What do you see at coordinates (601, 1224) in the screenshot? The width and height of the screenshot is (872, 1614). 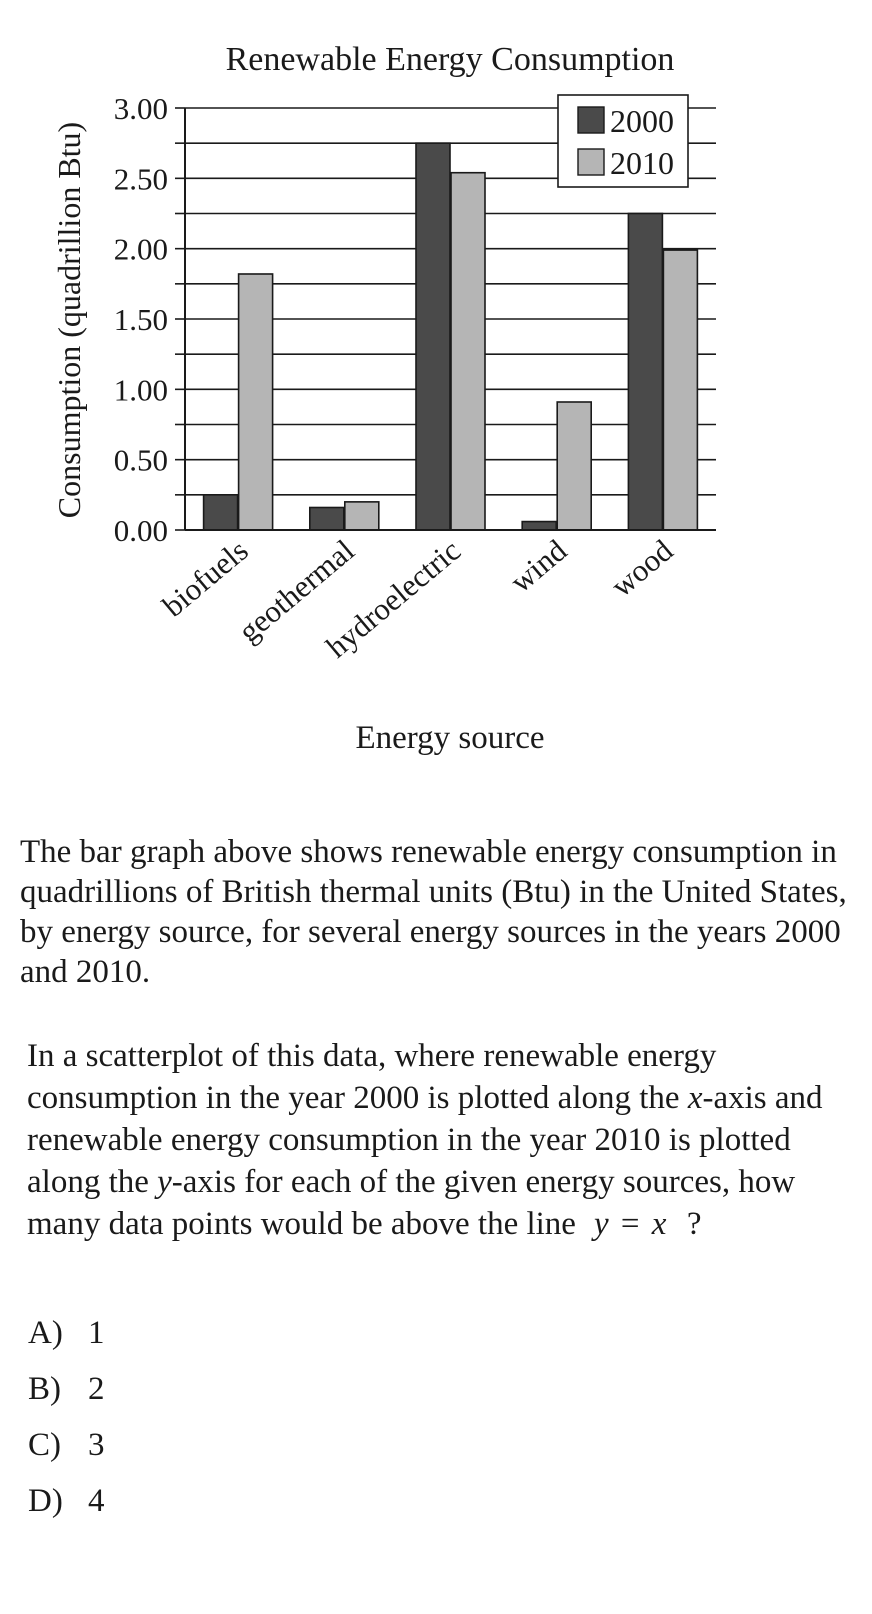 I see `equation-lhs: y` at bounding box center [601, 1224].